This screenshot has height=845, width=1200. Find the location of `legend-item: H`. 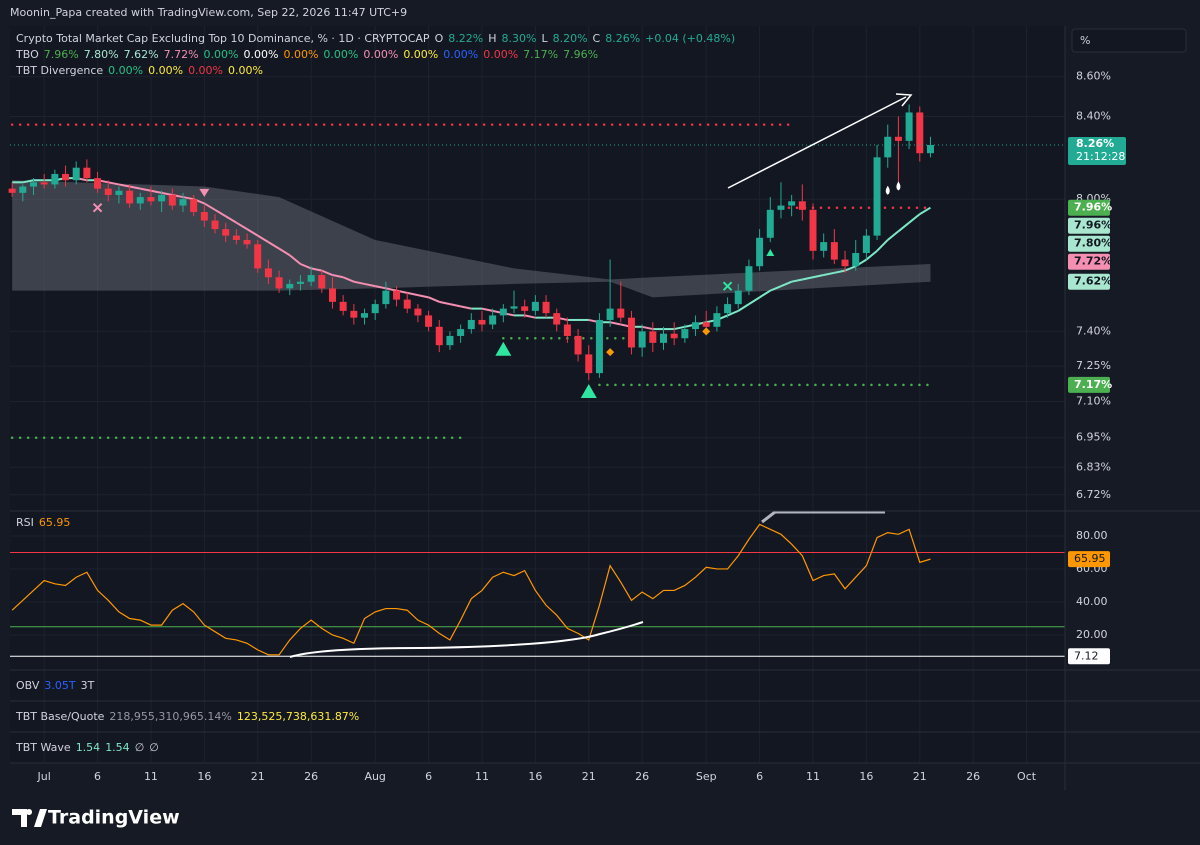

legend-item: H is located at coordinates (492, 38).